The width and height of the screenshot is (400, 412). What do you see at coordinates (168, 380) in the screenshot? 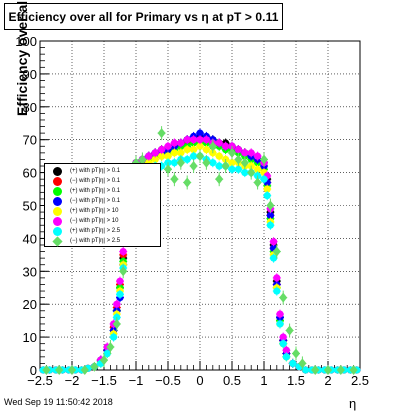
I see `x-tick-label: −0.5` at bounding box center [168, 380].